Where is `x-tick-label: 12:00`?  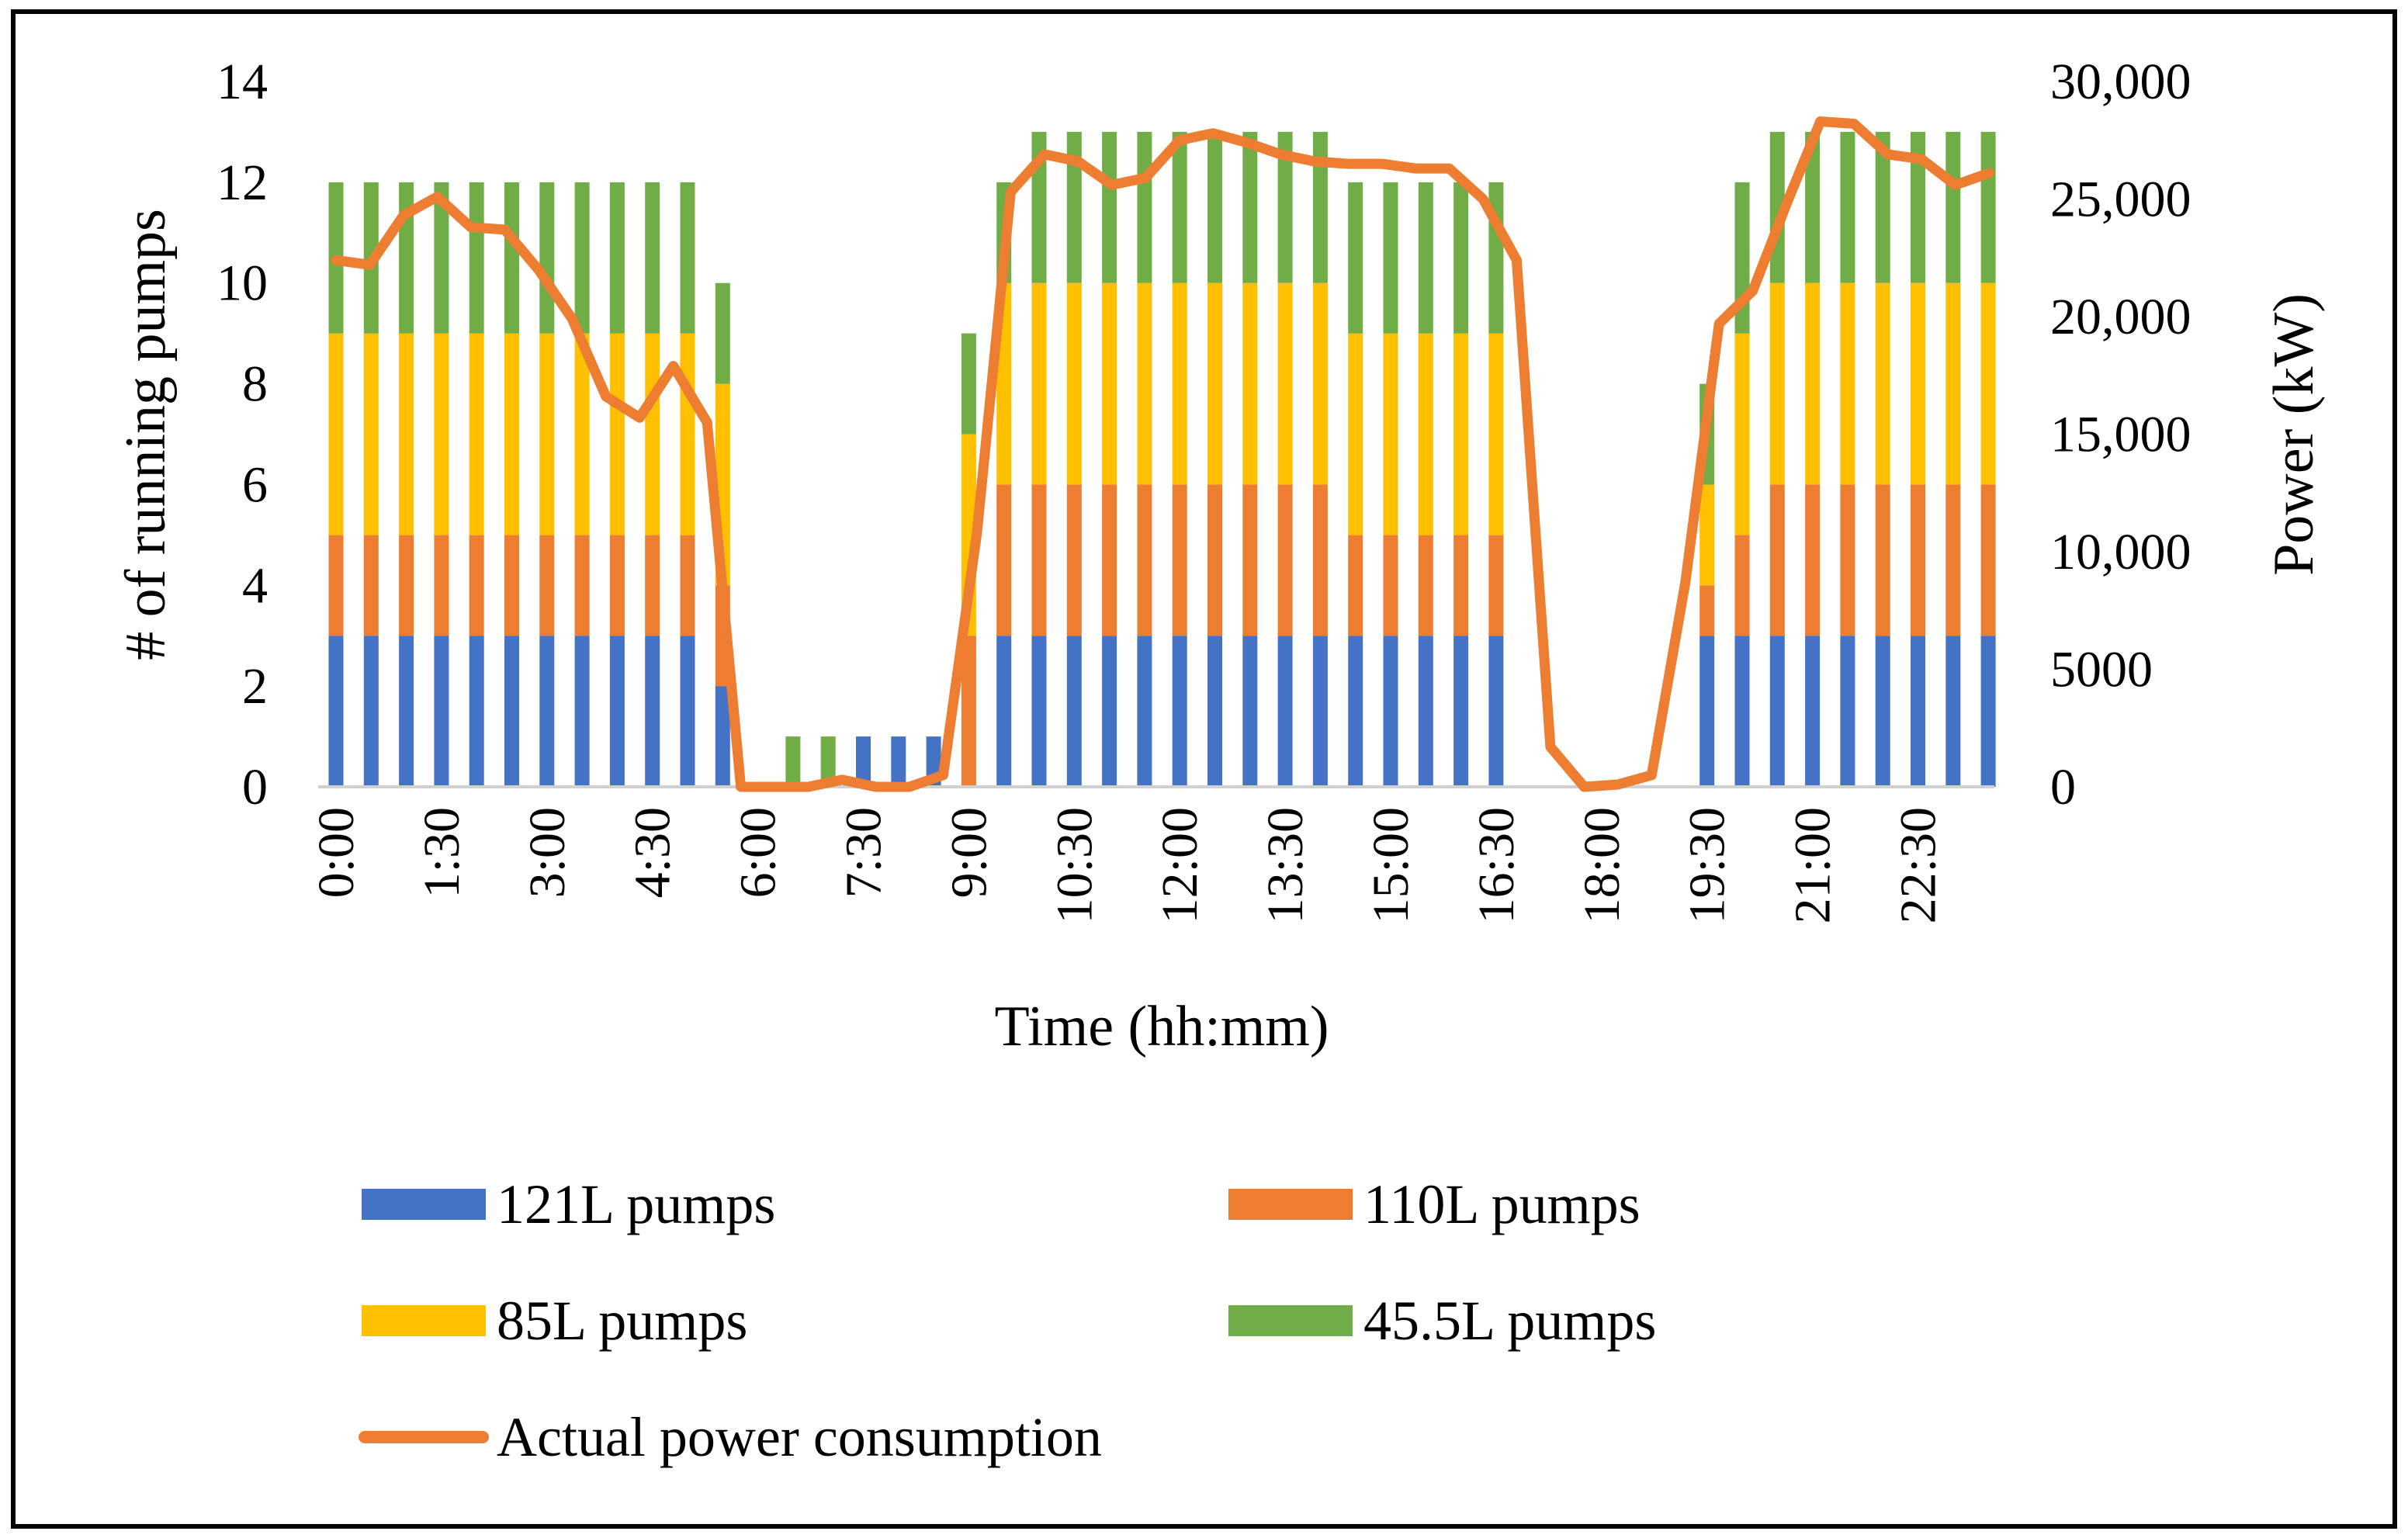
x-tick-label: 12:00 is located at coordinates (1180, 865).